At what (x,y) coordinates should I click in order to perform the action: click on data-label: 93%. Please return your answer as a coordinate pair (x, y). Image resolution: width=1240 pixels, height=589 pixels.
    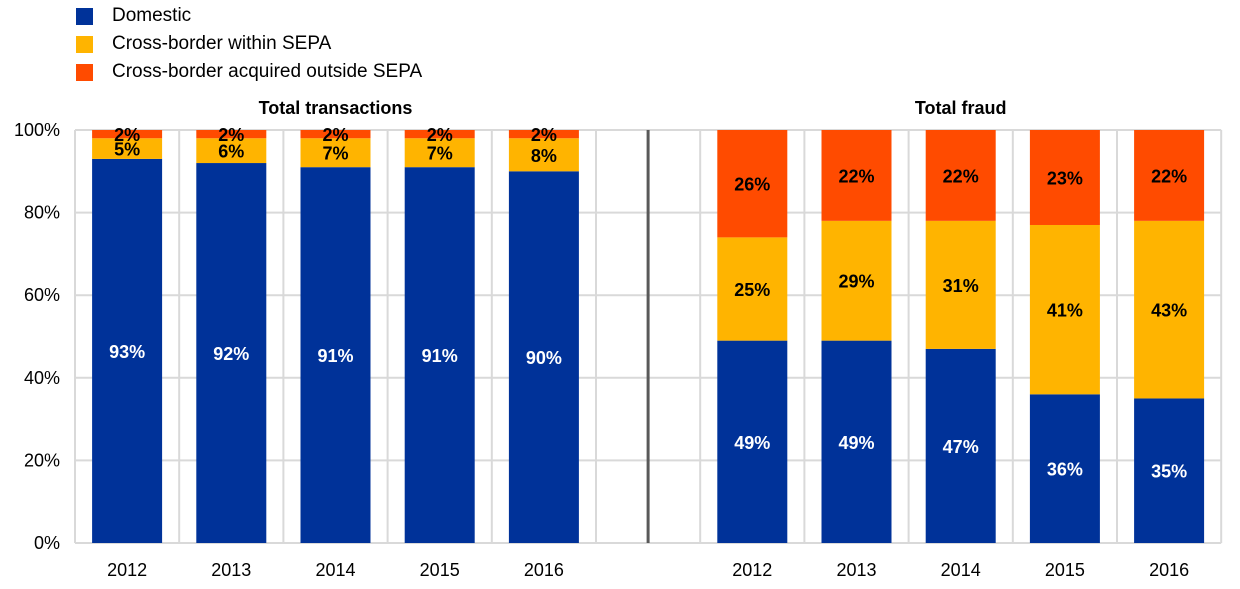
    Looking at the image, I should click on (127, 352).